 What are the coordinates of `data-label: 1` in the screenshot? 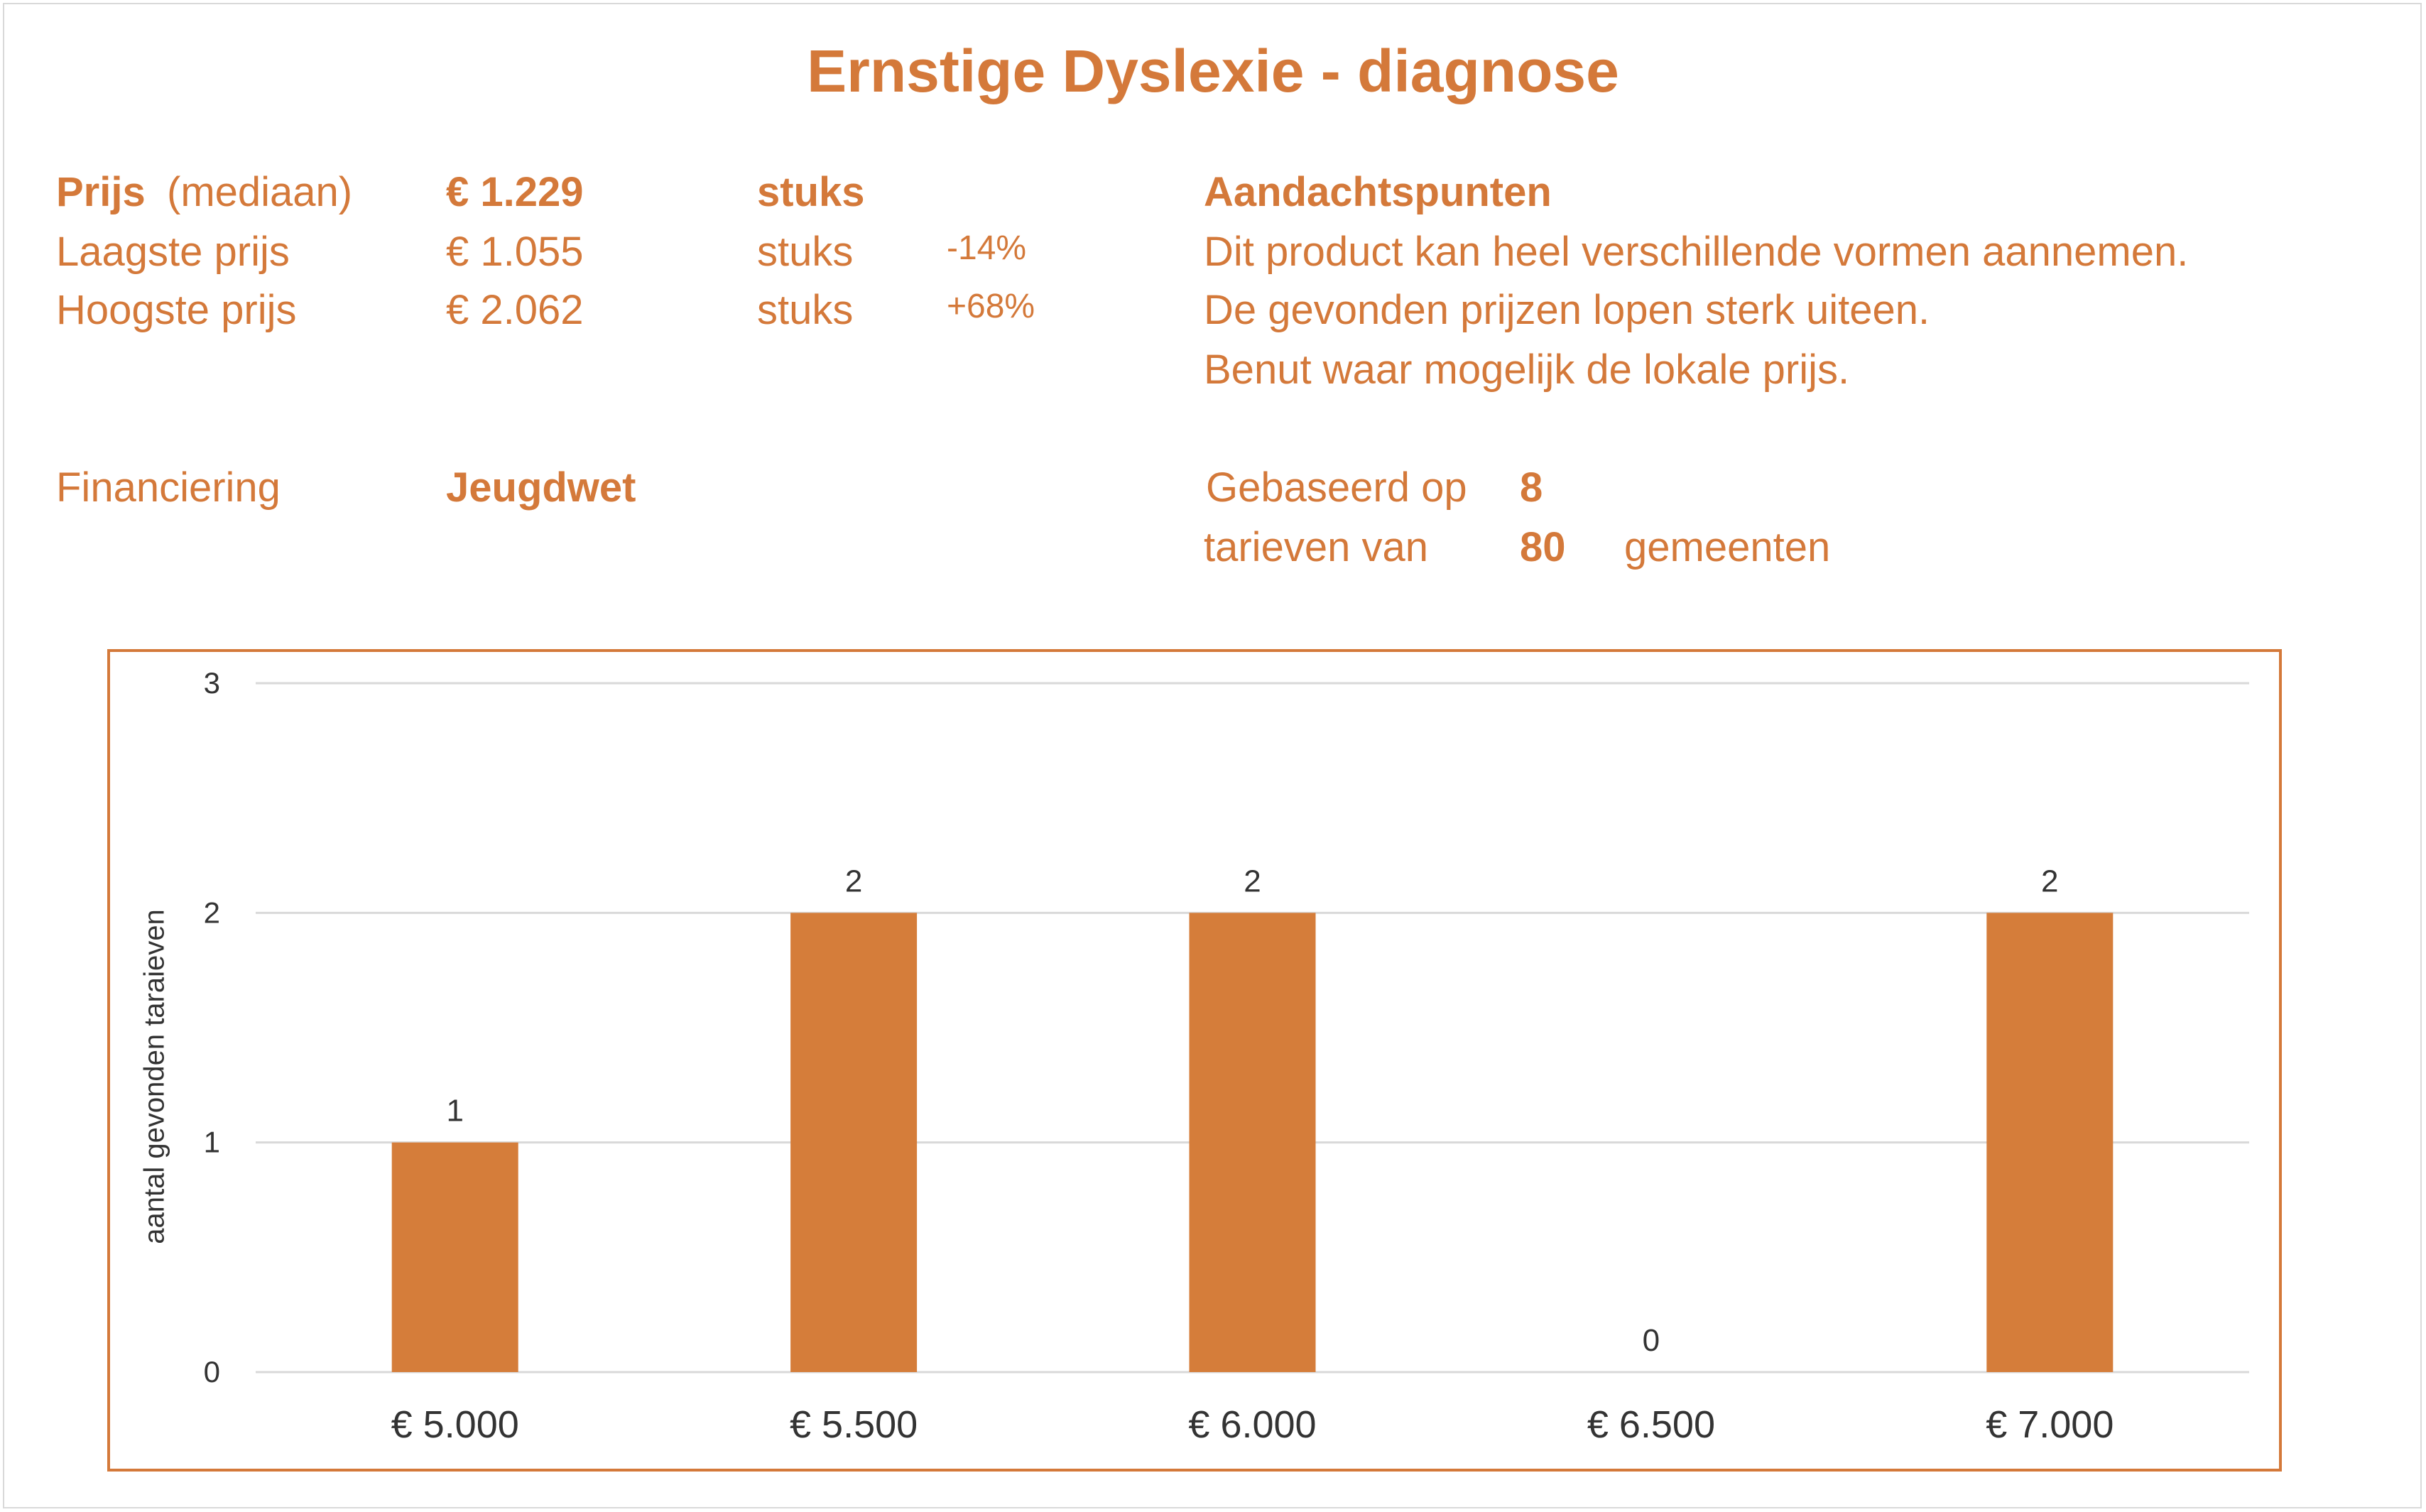 It's located at (454, 1111).